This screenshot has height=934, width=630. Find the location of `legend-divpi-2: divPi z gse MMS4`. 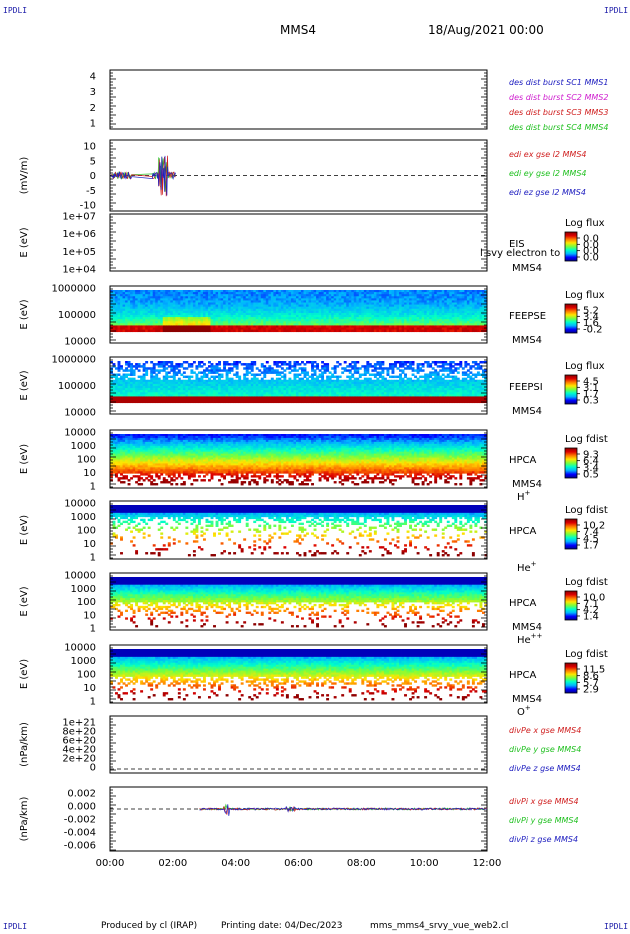

legend-divpi-2: divPi z gse MMS4 is located at coordinates (543, 839).